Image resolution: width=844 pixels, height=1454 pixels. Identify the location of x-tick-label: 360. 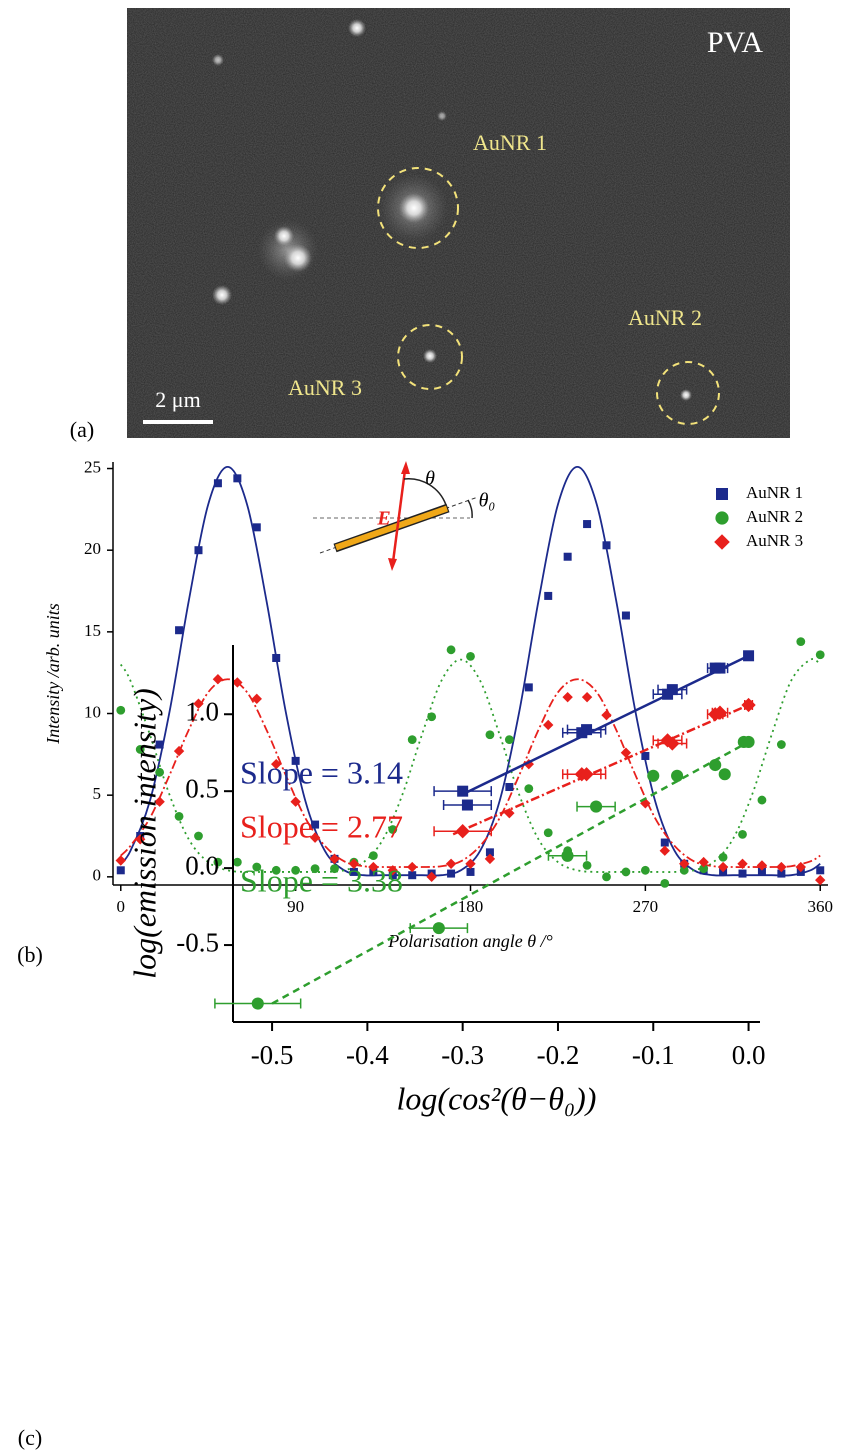
(820, 906).